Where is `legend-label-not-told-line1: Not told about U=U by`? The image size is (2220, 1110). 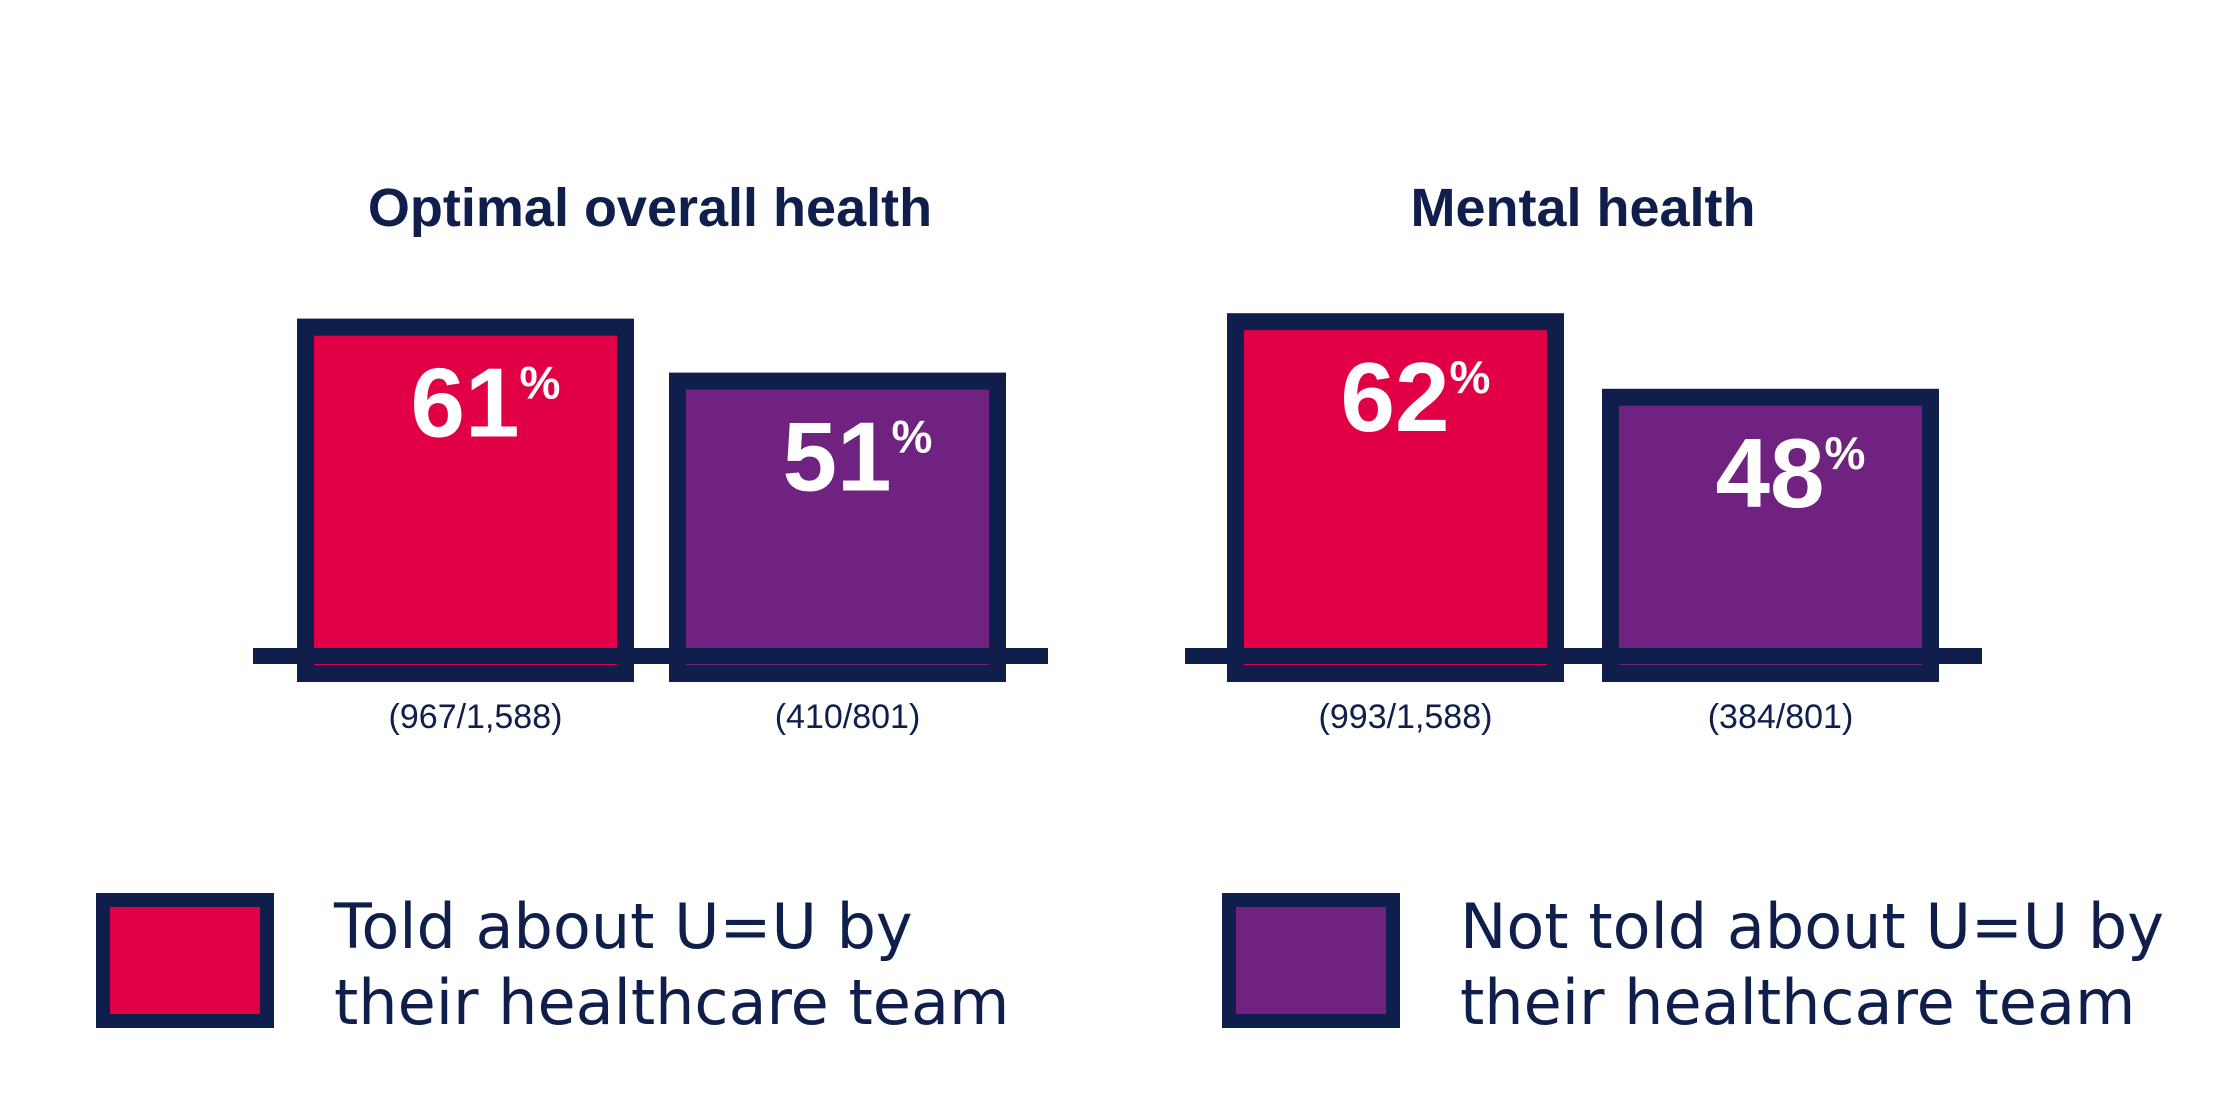 legend-label-not-told-line1: Not told about U=U by is located at coordinates (1812, 926).